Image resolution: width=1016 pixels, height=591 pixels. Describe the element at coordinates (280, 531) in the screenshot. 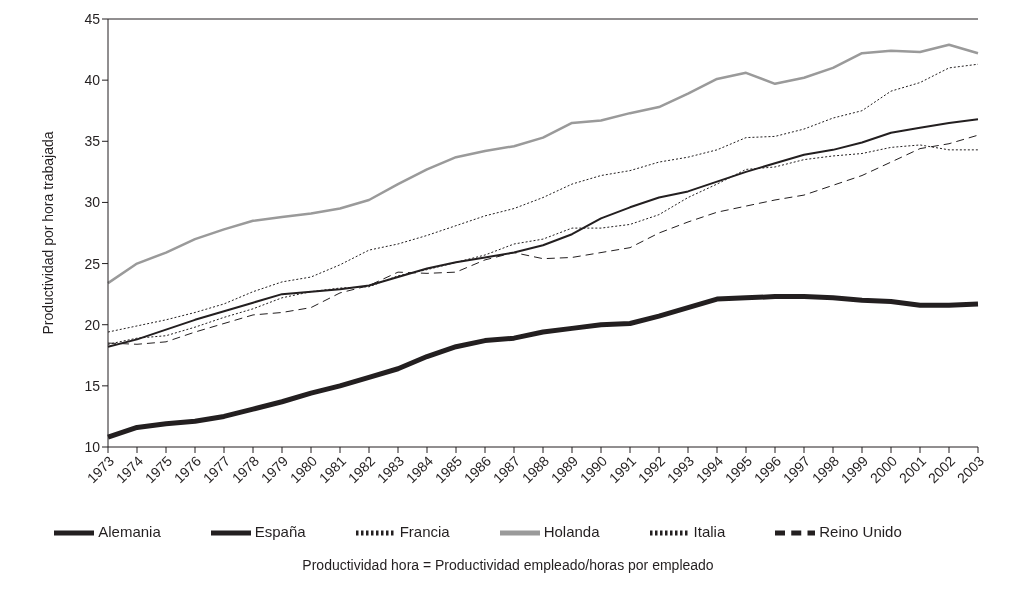

I see `legend-label: España` at that location.